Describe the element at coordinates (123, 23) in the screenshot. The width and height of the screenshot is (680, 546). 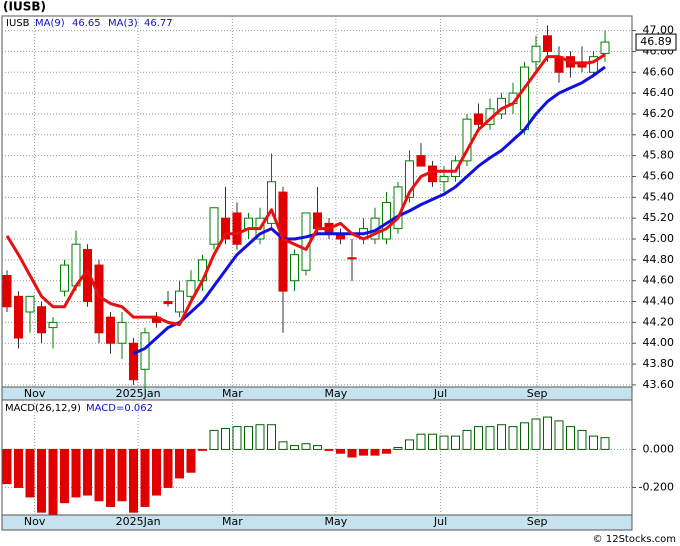
I see `legend-label: MA(3)` at that location.